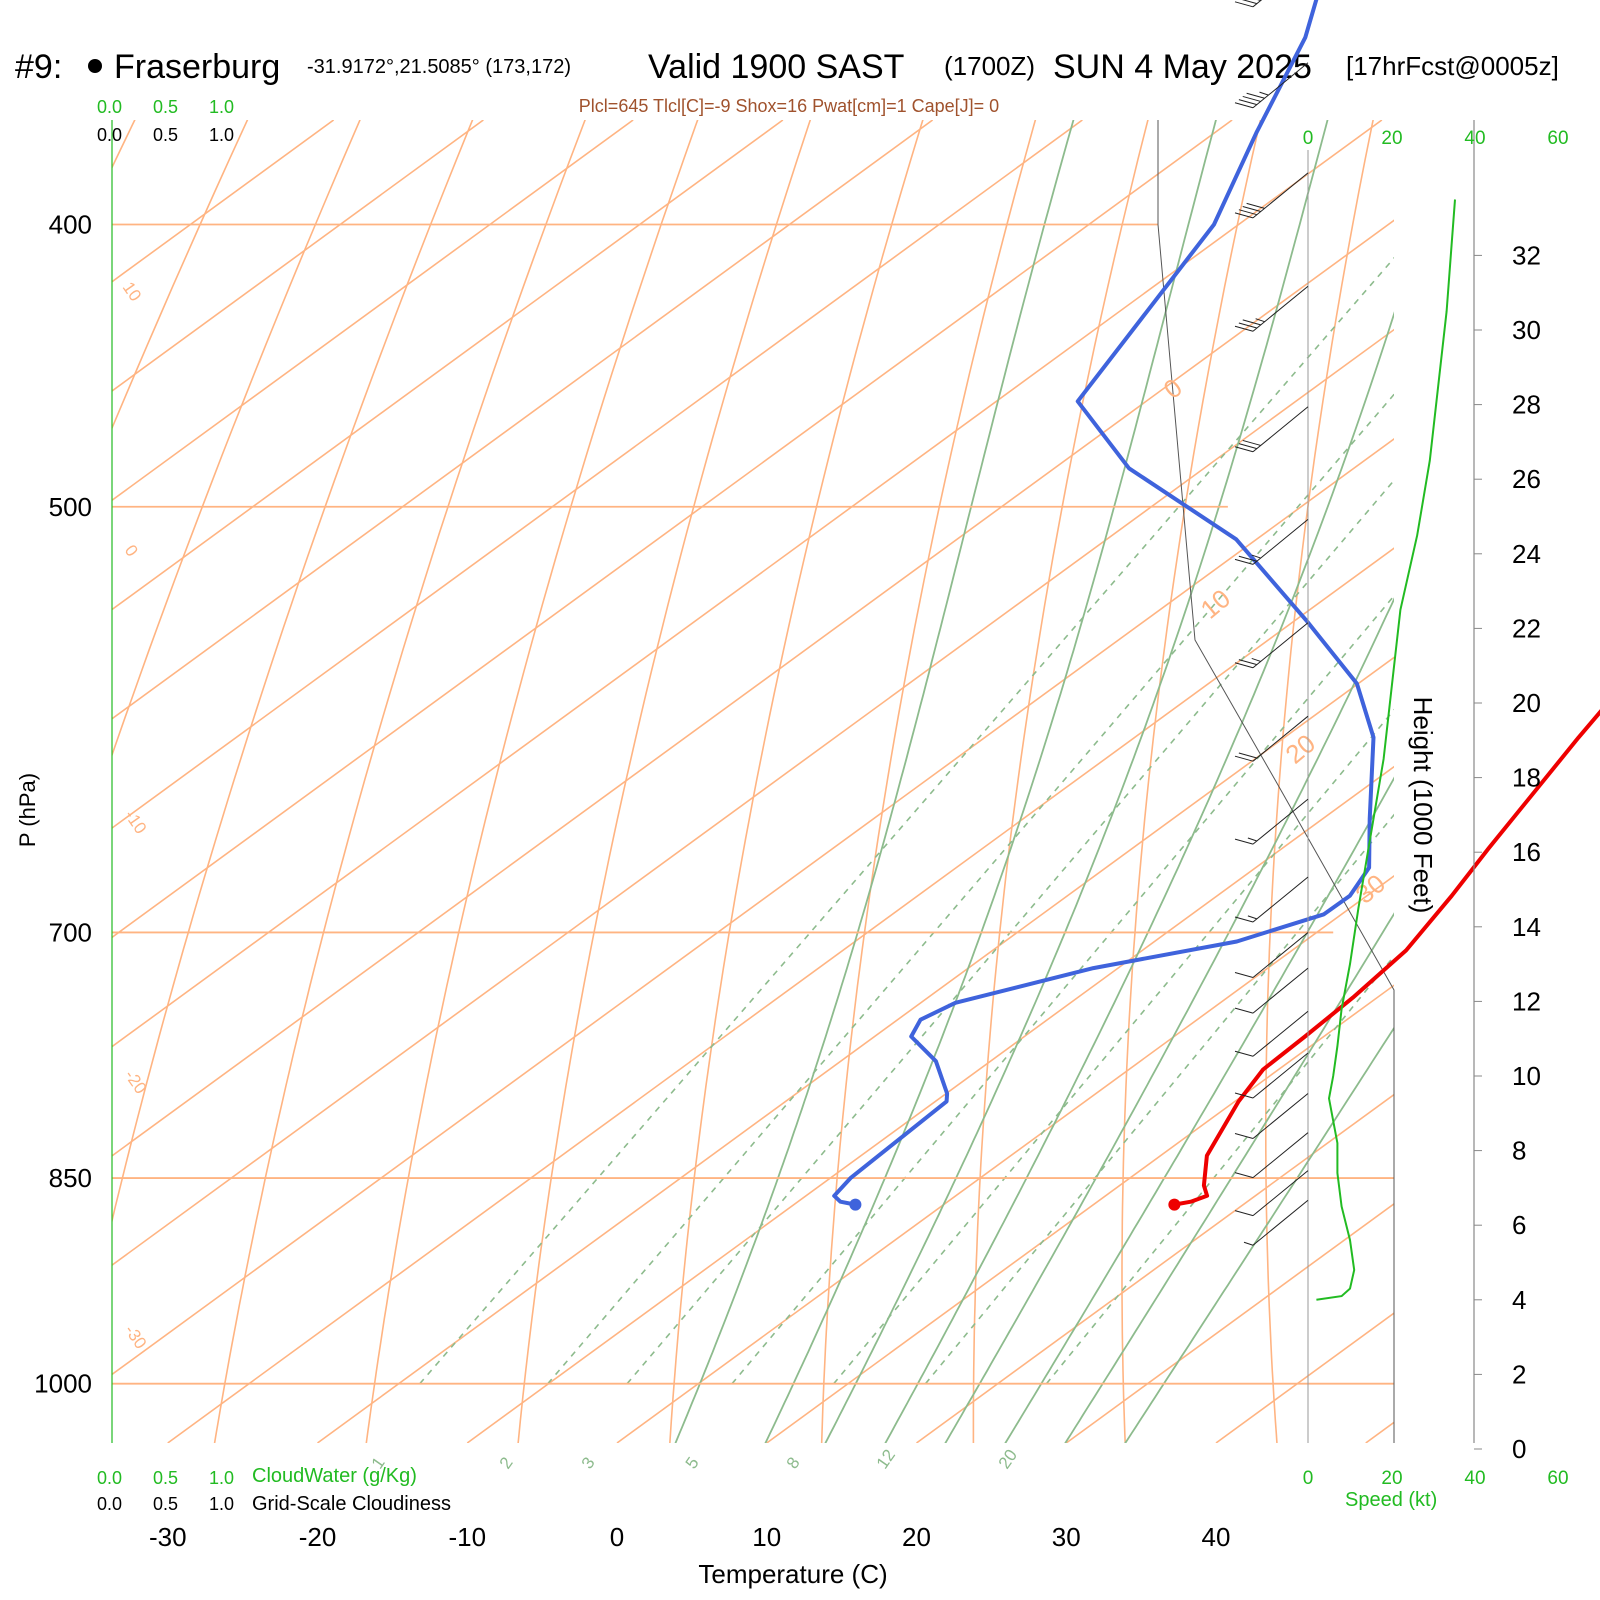  I want to click on mixing-ratio-label: 20, so click(1008, 1459).